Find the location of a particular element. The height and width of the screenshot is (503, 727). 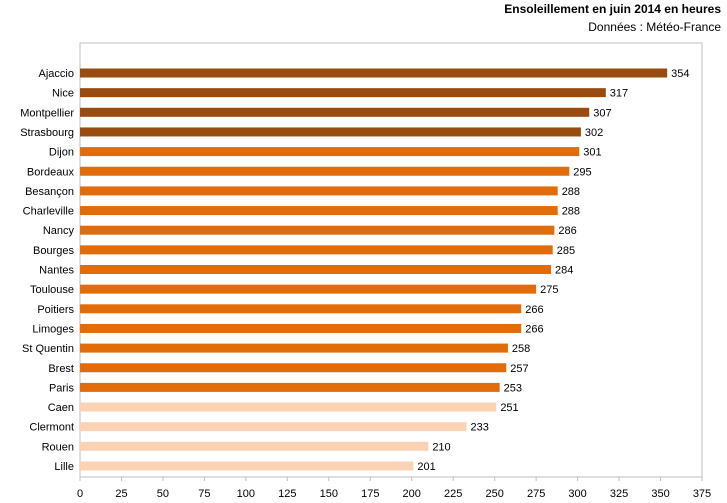

category-label: Ajaccio is located at coordinates (56, 74).